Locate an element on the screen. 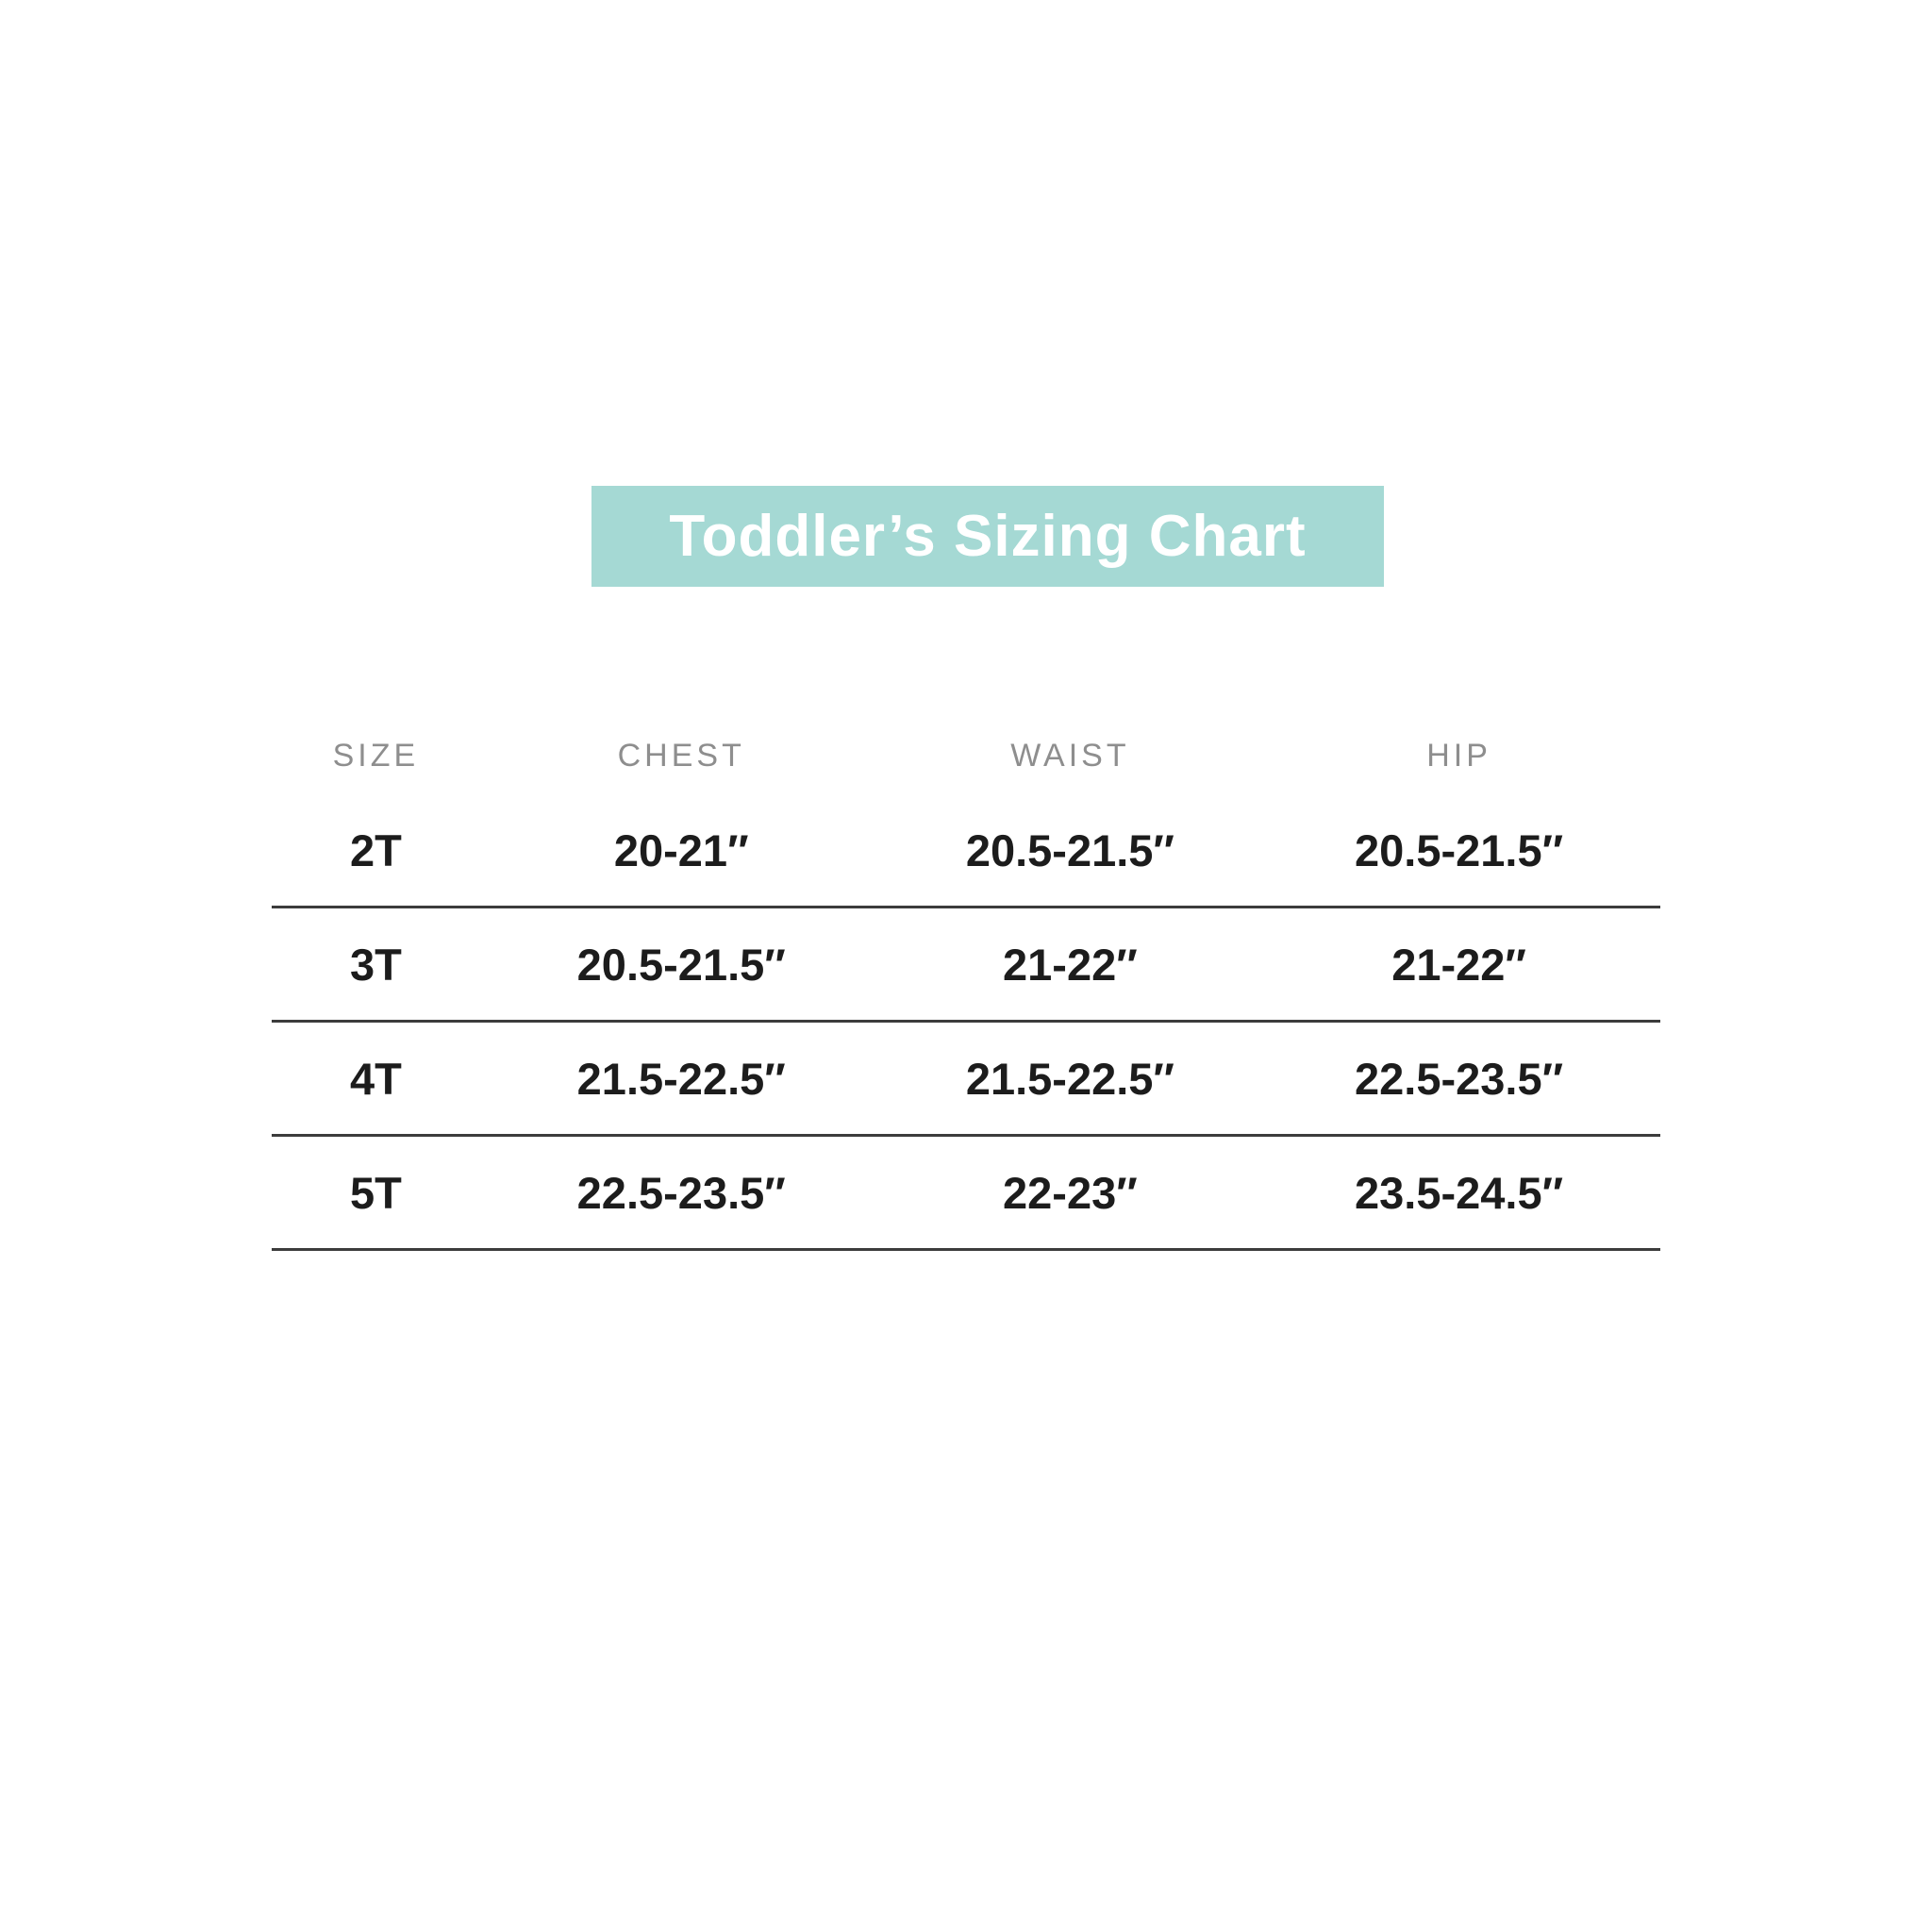  cell-waist: 21-22″ is located at coordinates (1070, 964).